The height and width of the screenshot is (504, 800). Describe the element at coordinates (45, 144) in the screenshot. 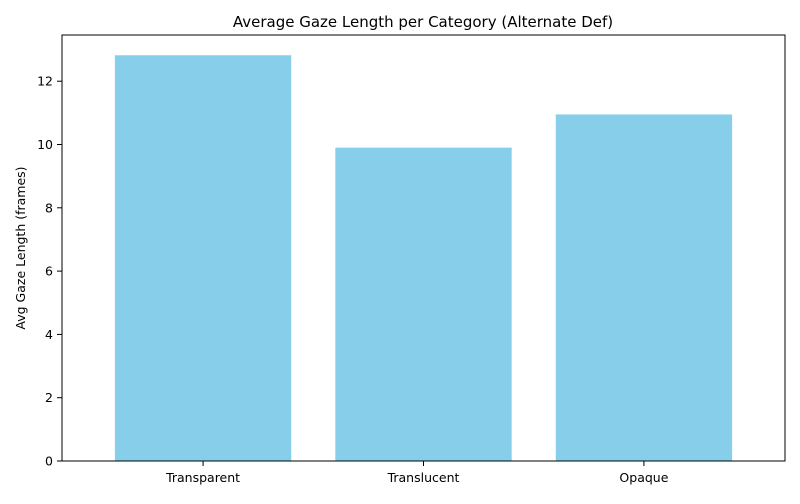

I see `y-tick-label: 10` at that location.